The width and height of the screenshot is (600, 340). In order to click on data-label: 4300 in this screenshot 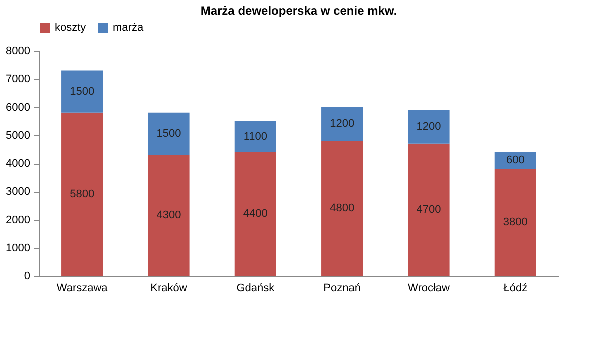, I will do `click(169, 216)`.